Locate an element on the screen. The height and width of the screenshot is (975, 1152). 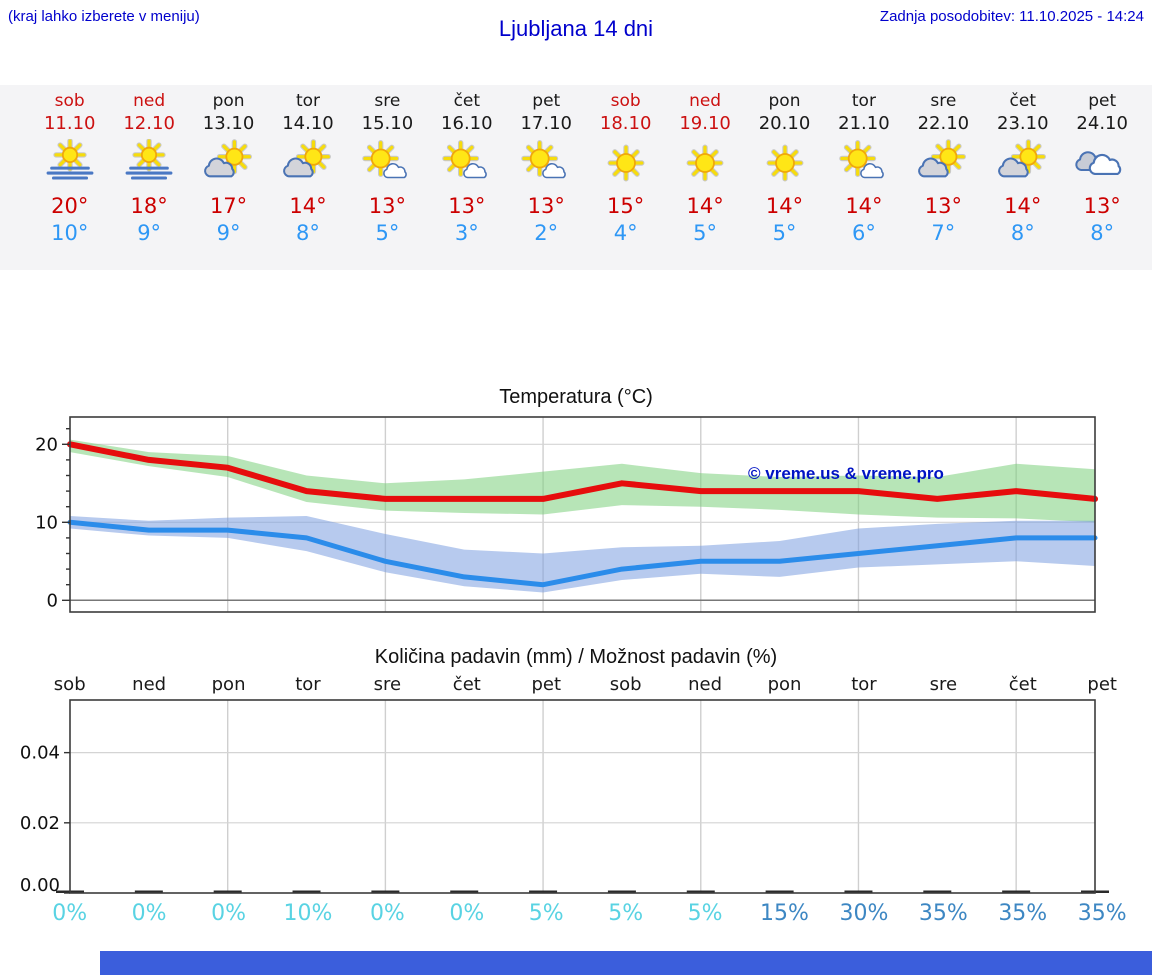
high-temp: 18° is located at coordinates (149, 206).